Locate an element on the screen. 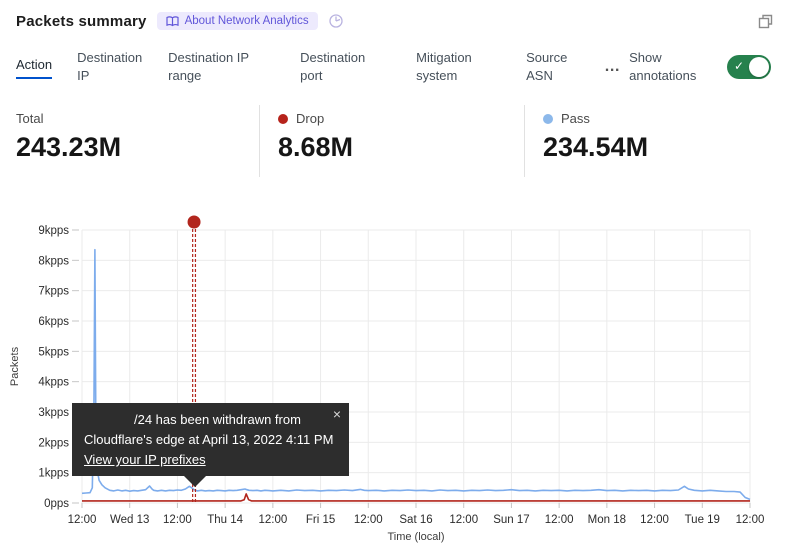 This screenshot has height=555, width=785. y-tick-label: 5kpps is located at coordinates (53, 352).